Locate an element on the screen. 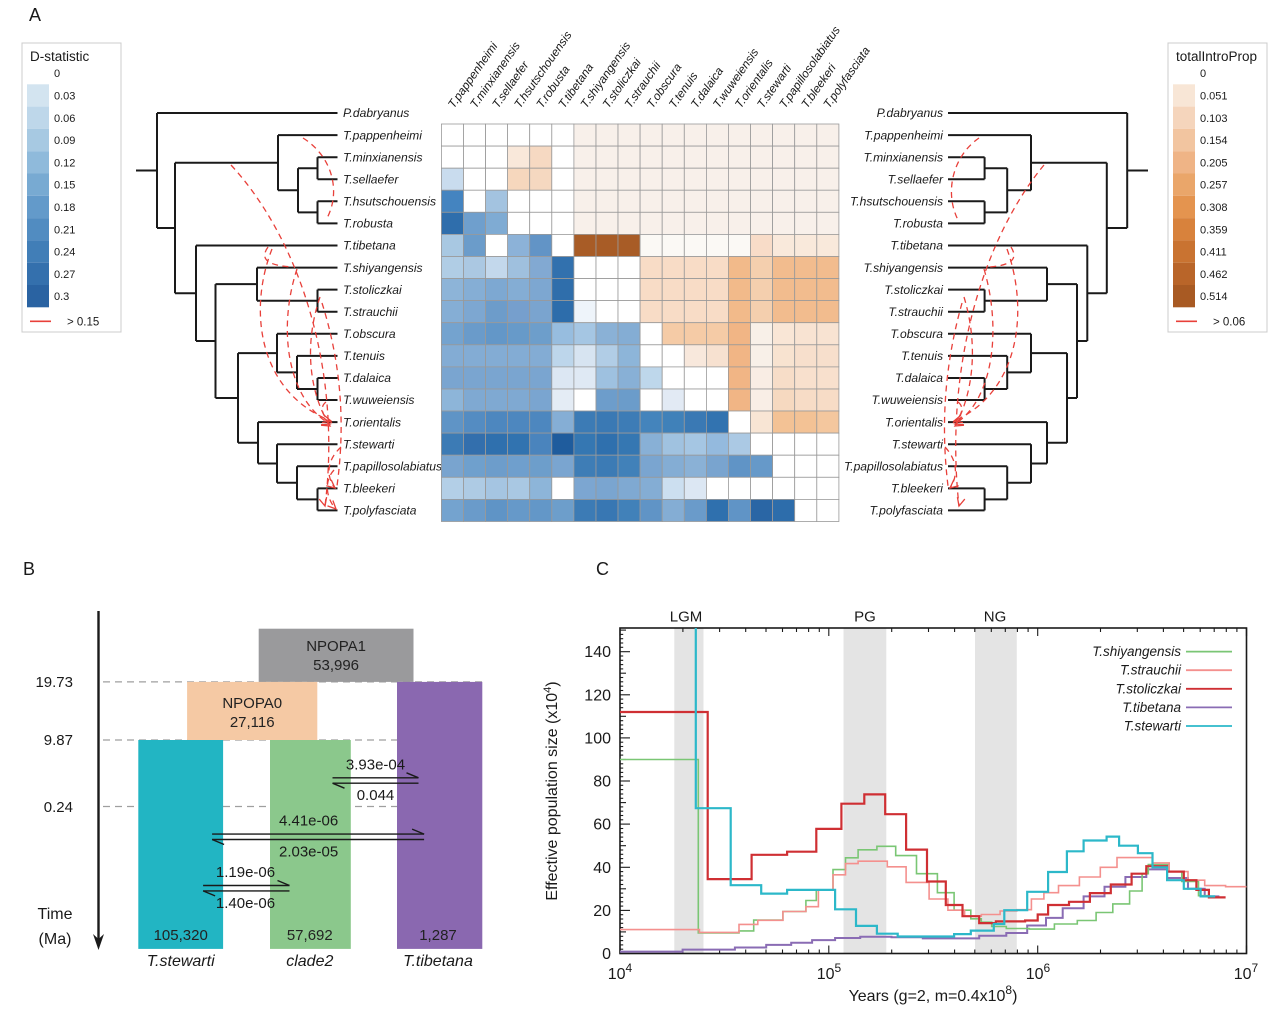 This screenshot has width=1269, height=1021. svg-text: 9.87 is located at coordinates (58, 740).